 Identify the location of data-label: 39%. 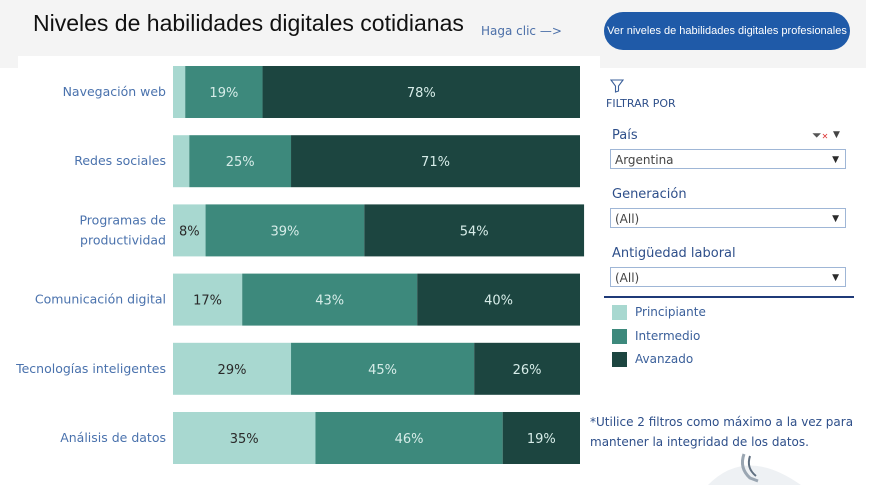
(284, 231).